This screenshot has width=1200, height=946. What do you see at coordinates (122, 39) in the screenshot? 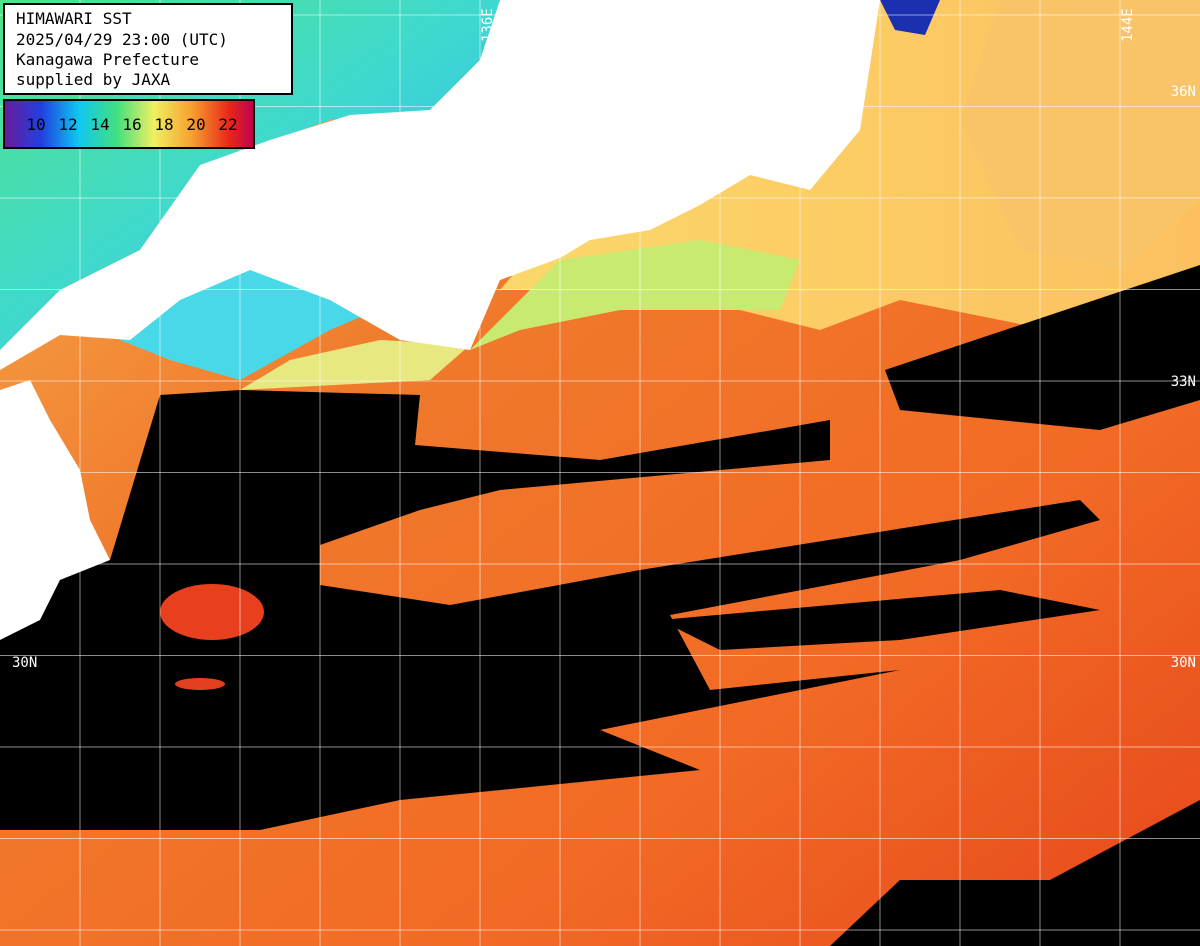
I see `datetime: 2025/04/29 23:00 (UTC)` at bounding box center [122, 39].